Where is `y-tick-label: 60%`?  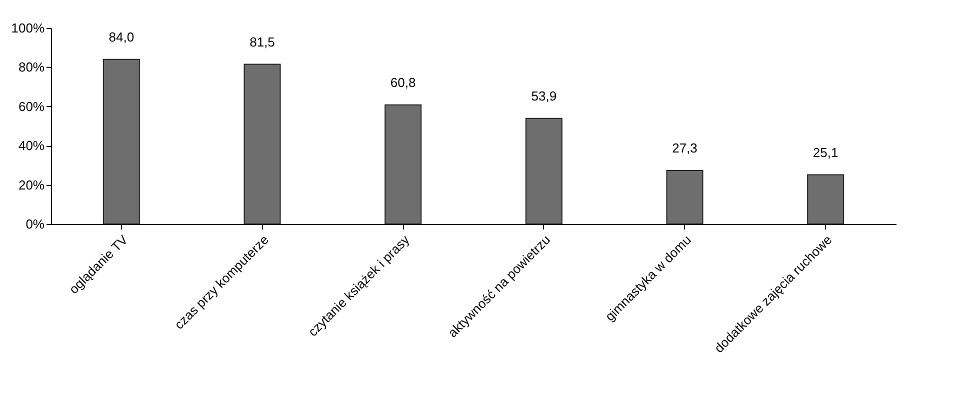
y-tick-label: 60% is located at coordinates (31, 106).